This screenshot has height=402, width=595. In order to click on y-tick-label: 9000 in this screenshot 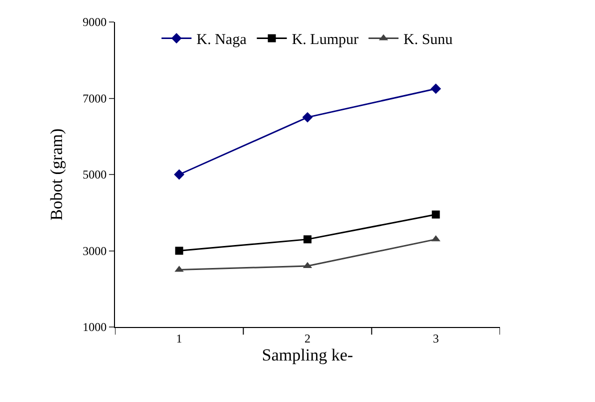, I will do `click(94, 22)`.